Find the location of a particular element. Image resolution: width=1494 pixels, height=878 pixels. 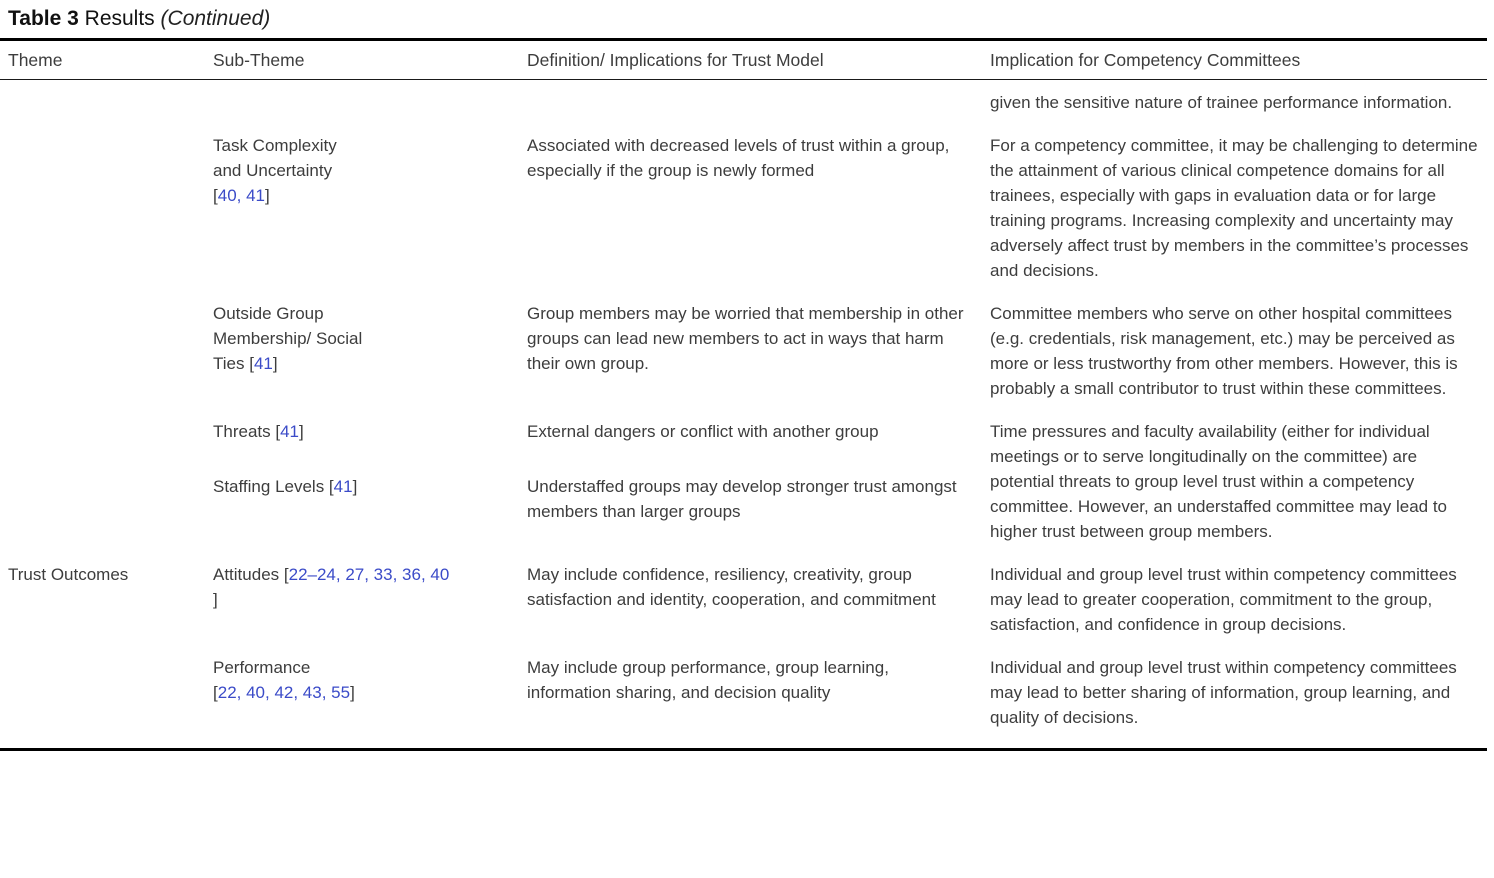

text-line: Threats [41] is located at coordinates (359, 431).